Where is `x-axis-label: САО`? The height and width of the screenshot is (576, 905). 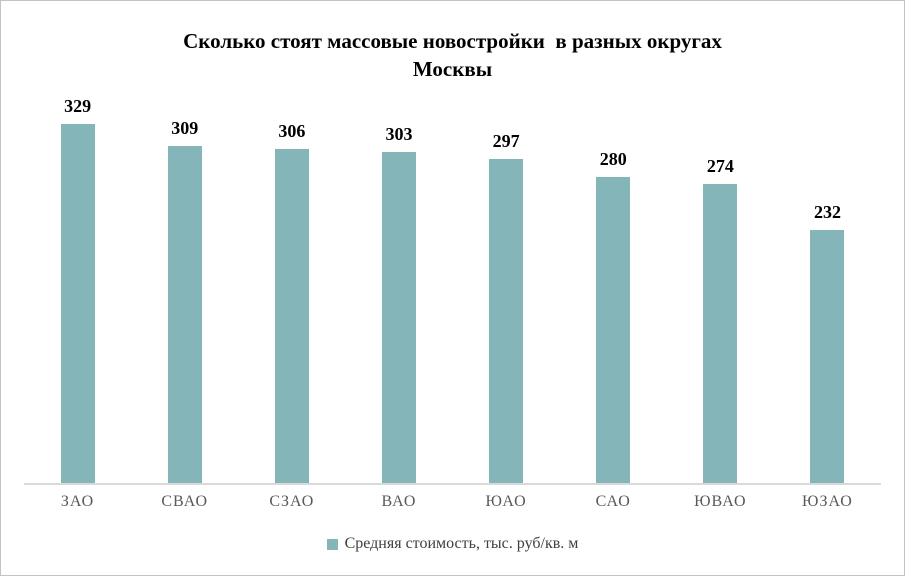
x-axis-label: САО is located at coordinates (613, 501).